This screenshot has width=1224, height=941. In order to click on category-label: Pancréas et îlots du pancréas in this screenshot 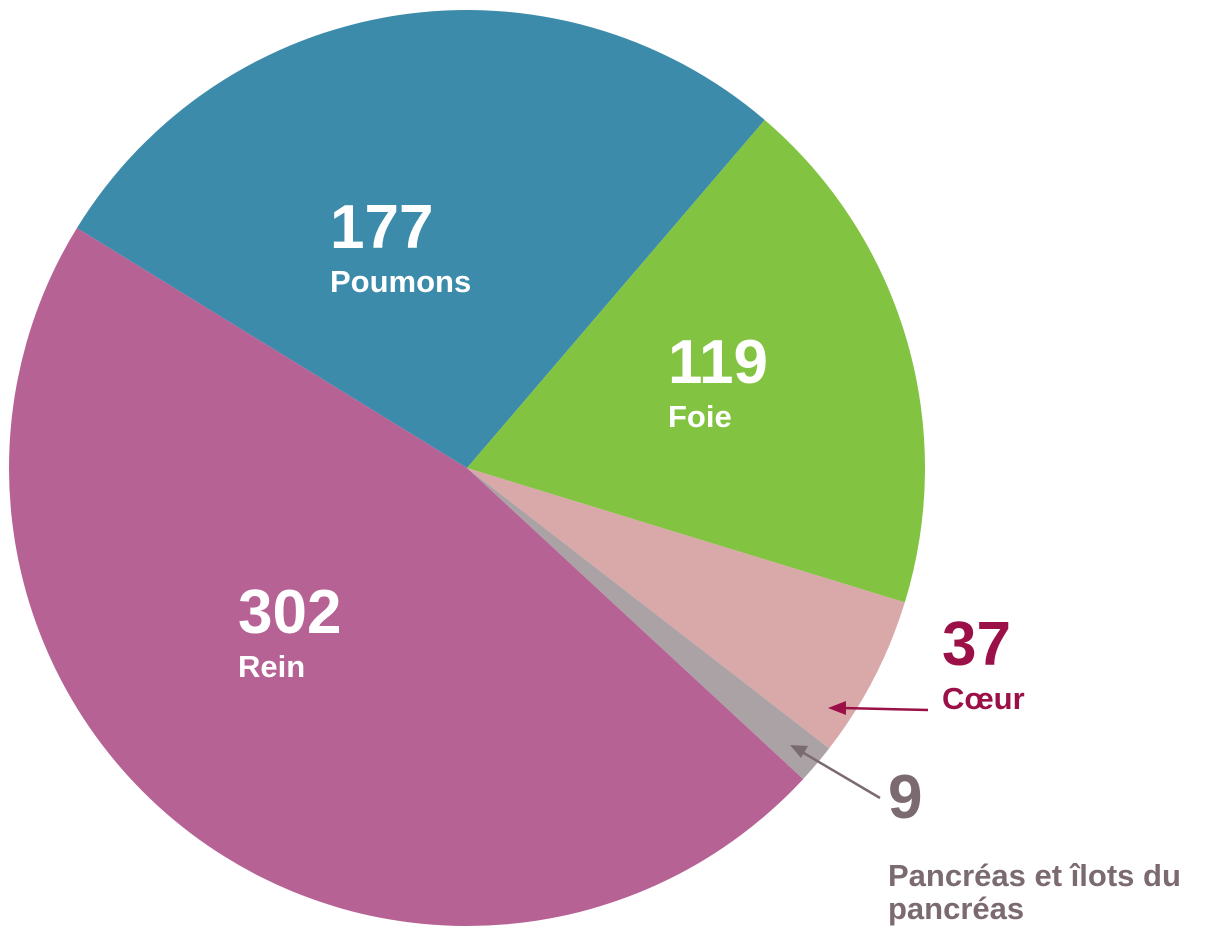, I will do `click(1034, 892)`.